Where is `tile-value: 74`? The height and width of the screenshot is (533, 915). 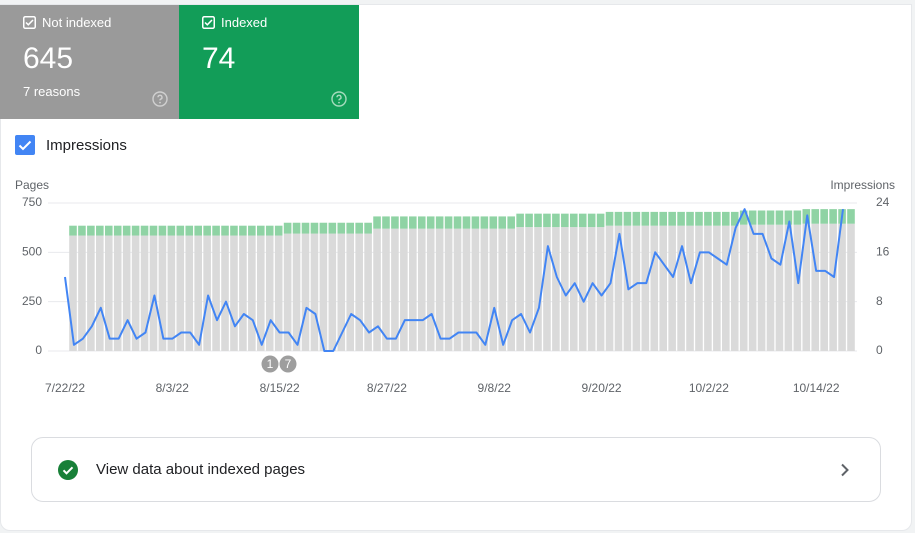 tile-value: 74 is located at coordinates (219, 58).